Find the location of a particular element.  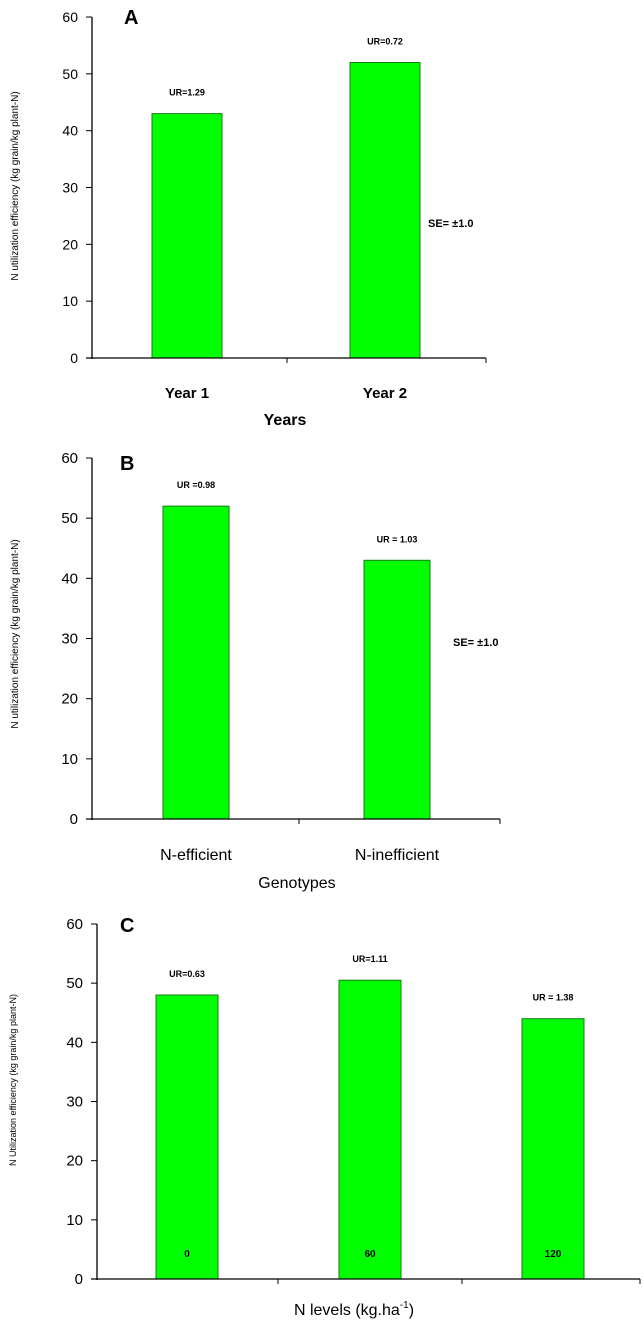

panel-label: B is located at coordinates (127, 464).